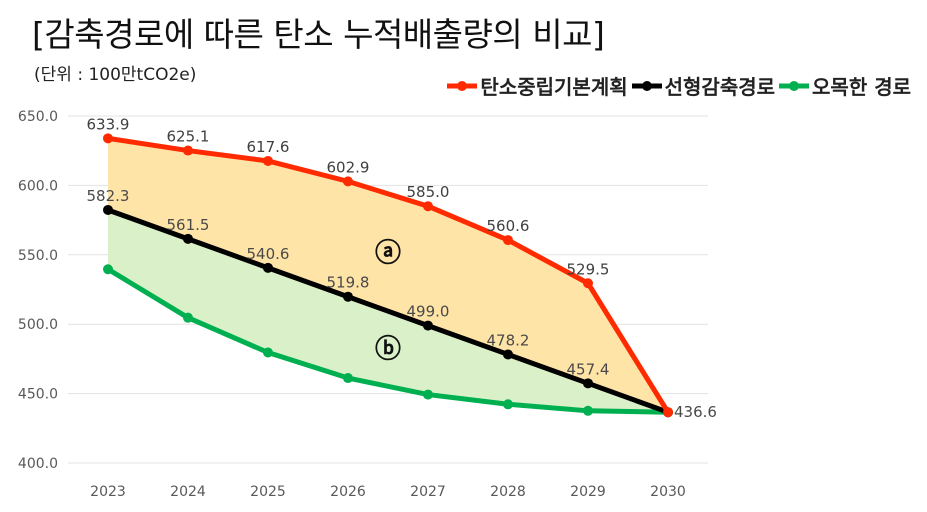 Image resolution: width=927 pixels, height=512 pixels. I want to click on data-label-plan: 633.9, so click(108, 124).